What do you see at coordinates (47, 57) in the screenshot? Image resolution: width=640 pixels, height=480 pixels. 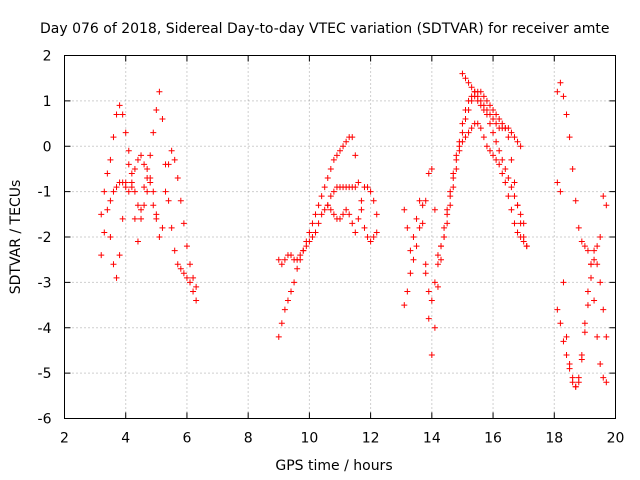 I see `y-tick-label: 2` at bounding box center [47, 57].